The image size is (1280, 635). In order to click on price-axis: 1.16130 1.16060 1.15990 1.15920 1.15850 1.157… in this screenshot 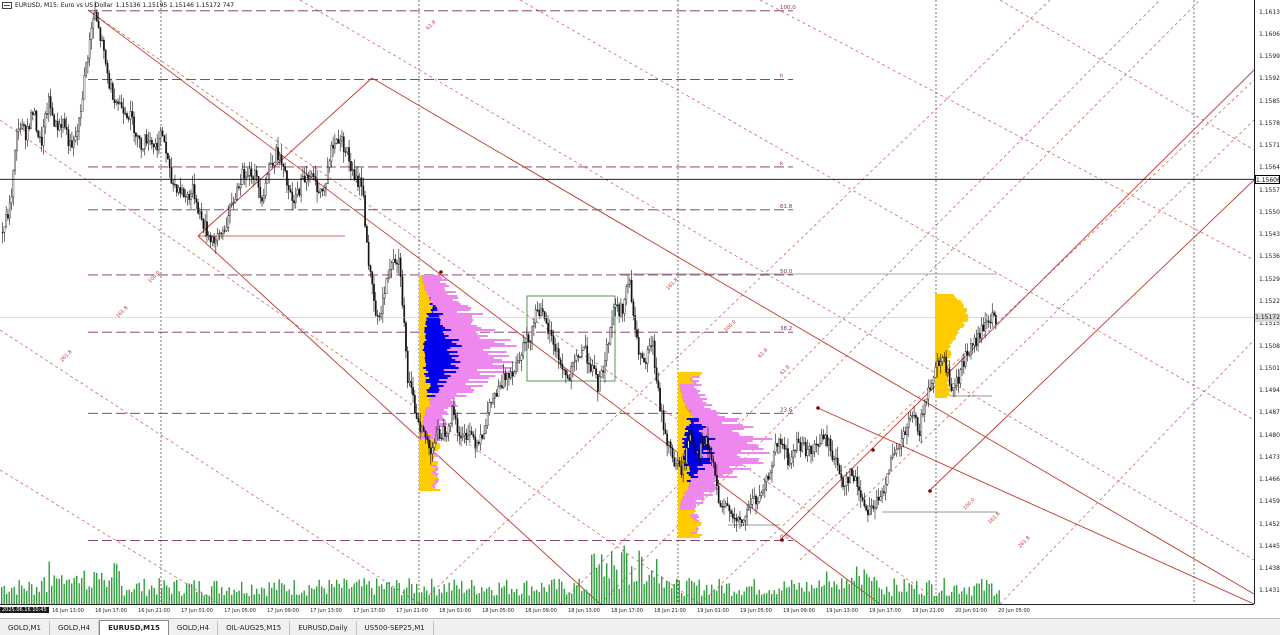, I will do `click(1267, 302)`.